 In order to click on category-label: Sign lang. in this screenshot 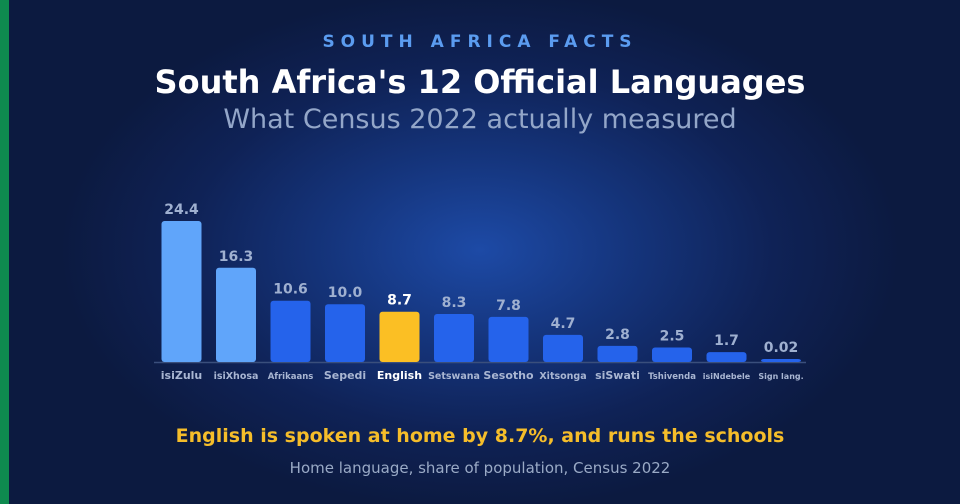, I will do `click(780, 376)`.